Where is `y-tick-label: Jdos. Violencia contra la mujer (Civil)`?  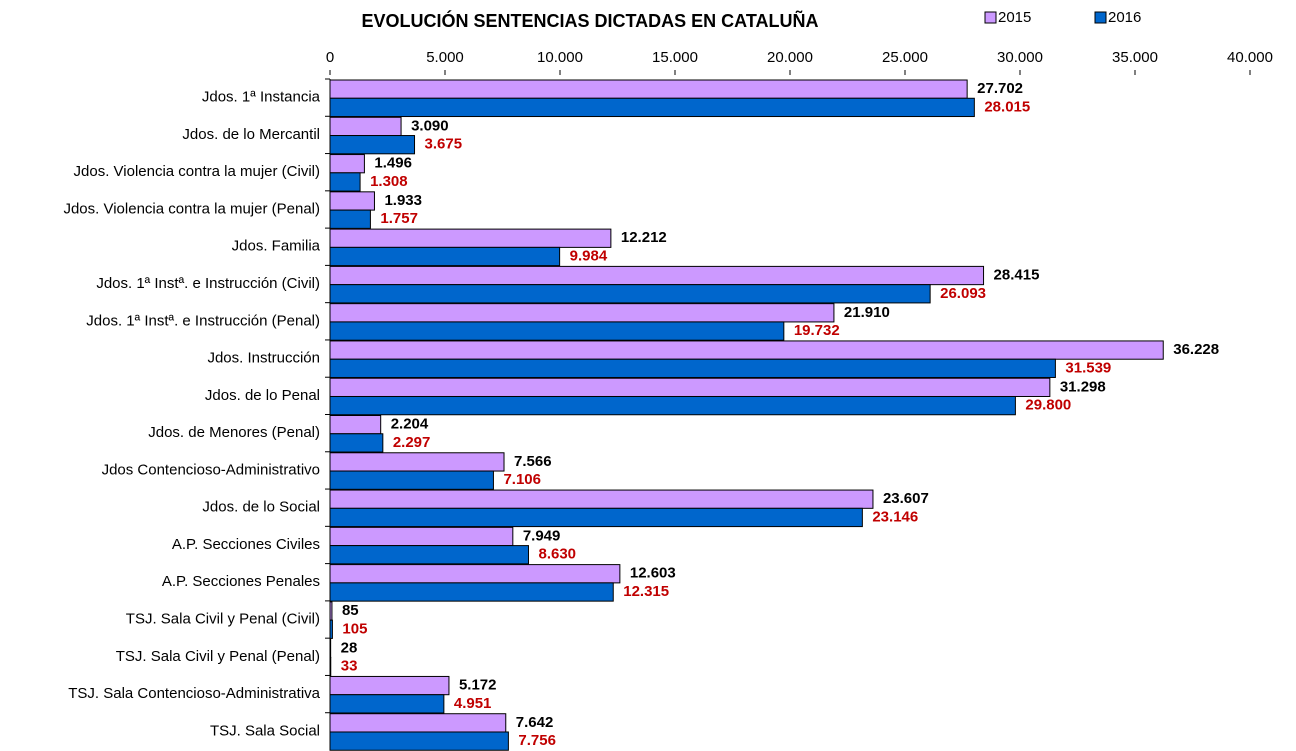
y-tick-label: Jdos. Violencia contra la mujer (Civil) is located at coordinates (197, 171).